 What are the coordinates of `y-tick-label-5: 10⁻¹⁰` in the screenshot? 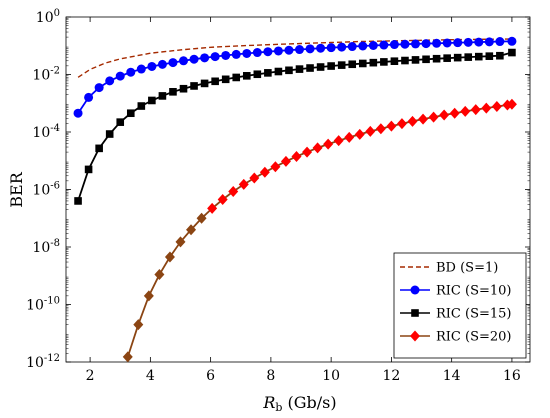 It's located at (43, 305).